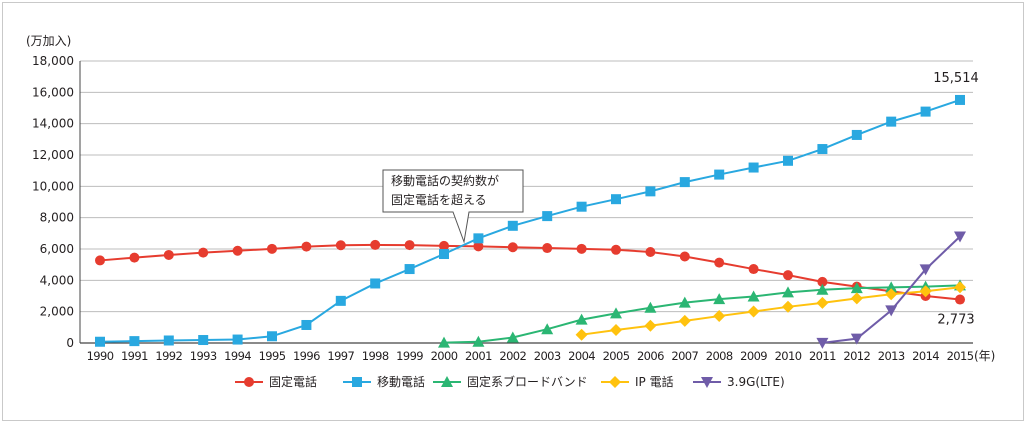 Image resolution: width=1026 pixels, height=423 pixels. Describe the element at coordinates (512, 356) in the screenshot. I see `x-tick-label: 2002` at that location.